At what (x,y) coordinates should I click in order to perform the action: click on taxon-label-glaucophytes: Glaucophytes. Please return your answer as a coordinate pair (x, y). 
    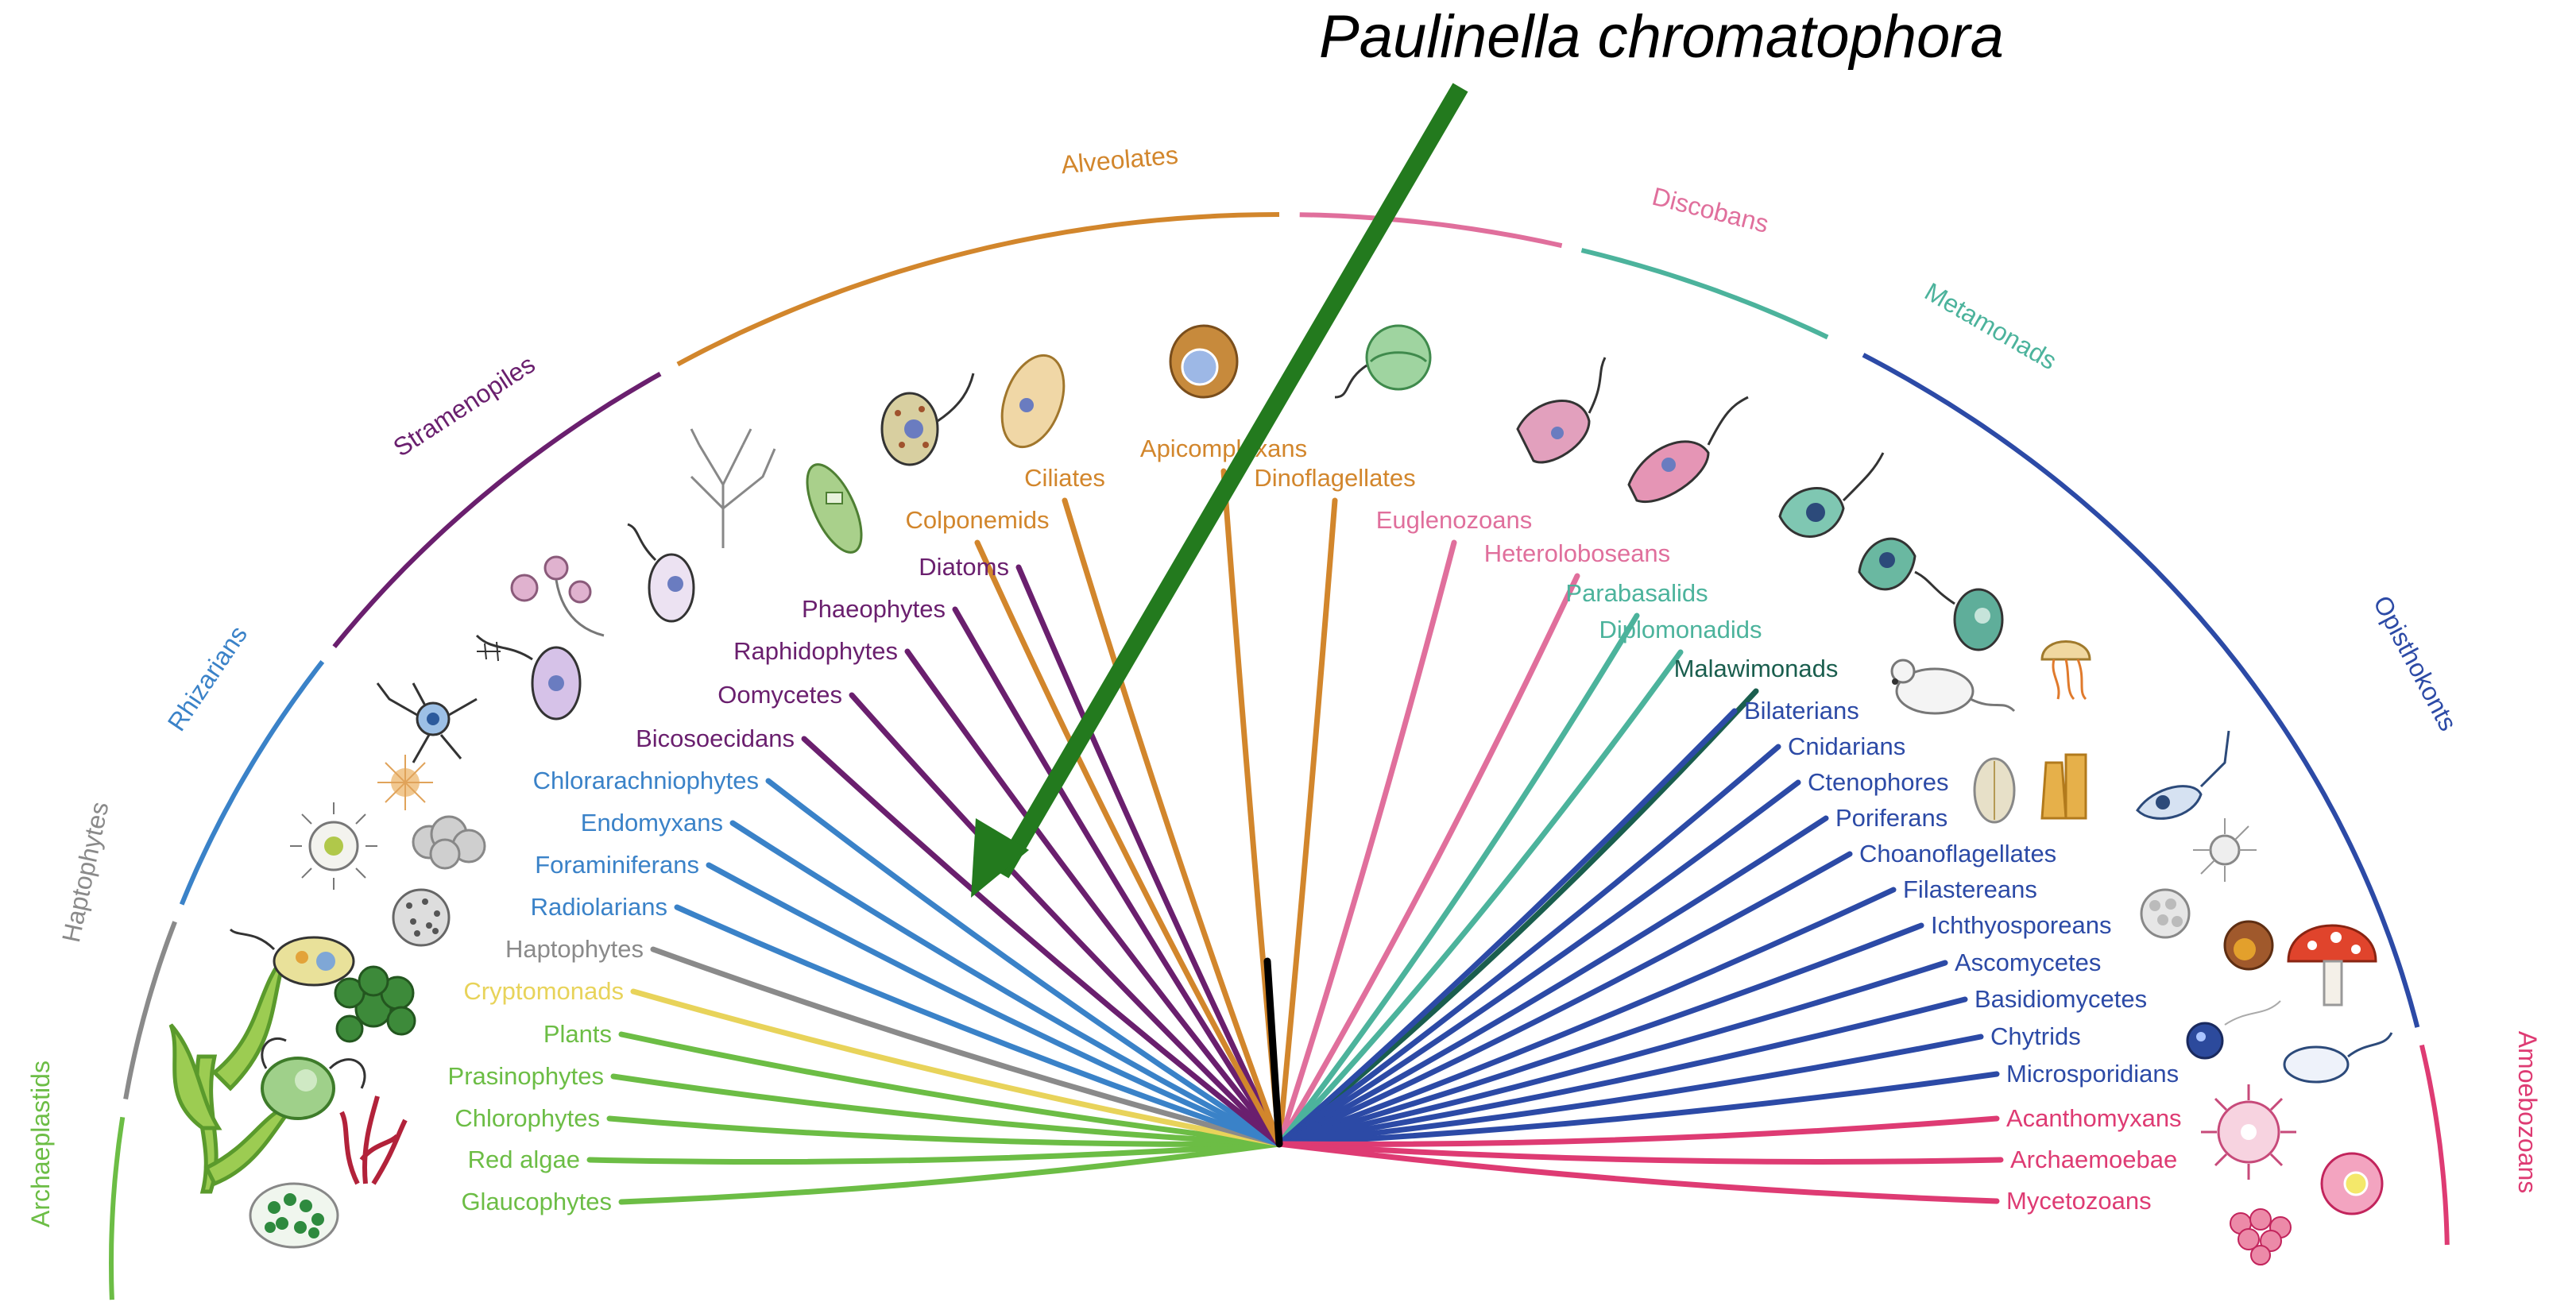
    Looking at the image, I should click on (536, 1201).